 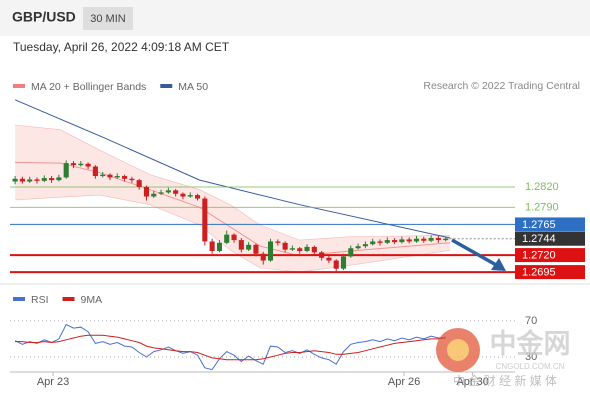 What do you see at coordinates (530, 366) in the screenshot?
I see `watermark-site: CNGOLD.COM.CN` at bounding box center [530, 366].